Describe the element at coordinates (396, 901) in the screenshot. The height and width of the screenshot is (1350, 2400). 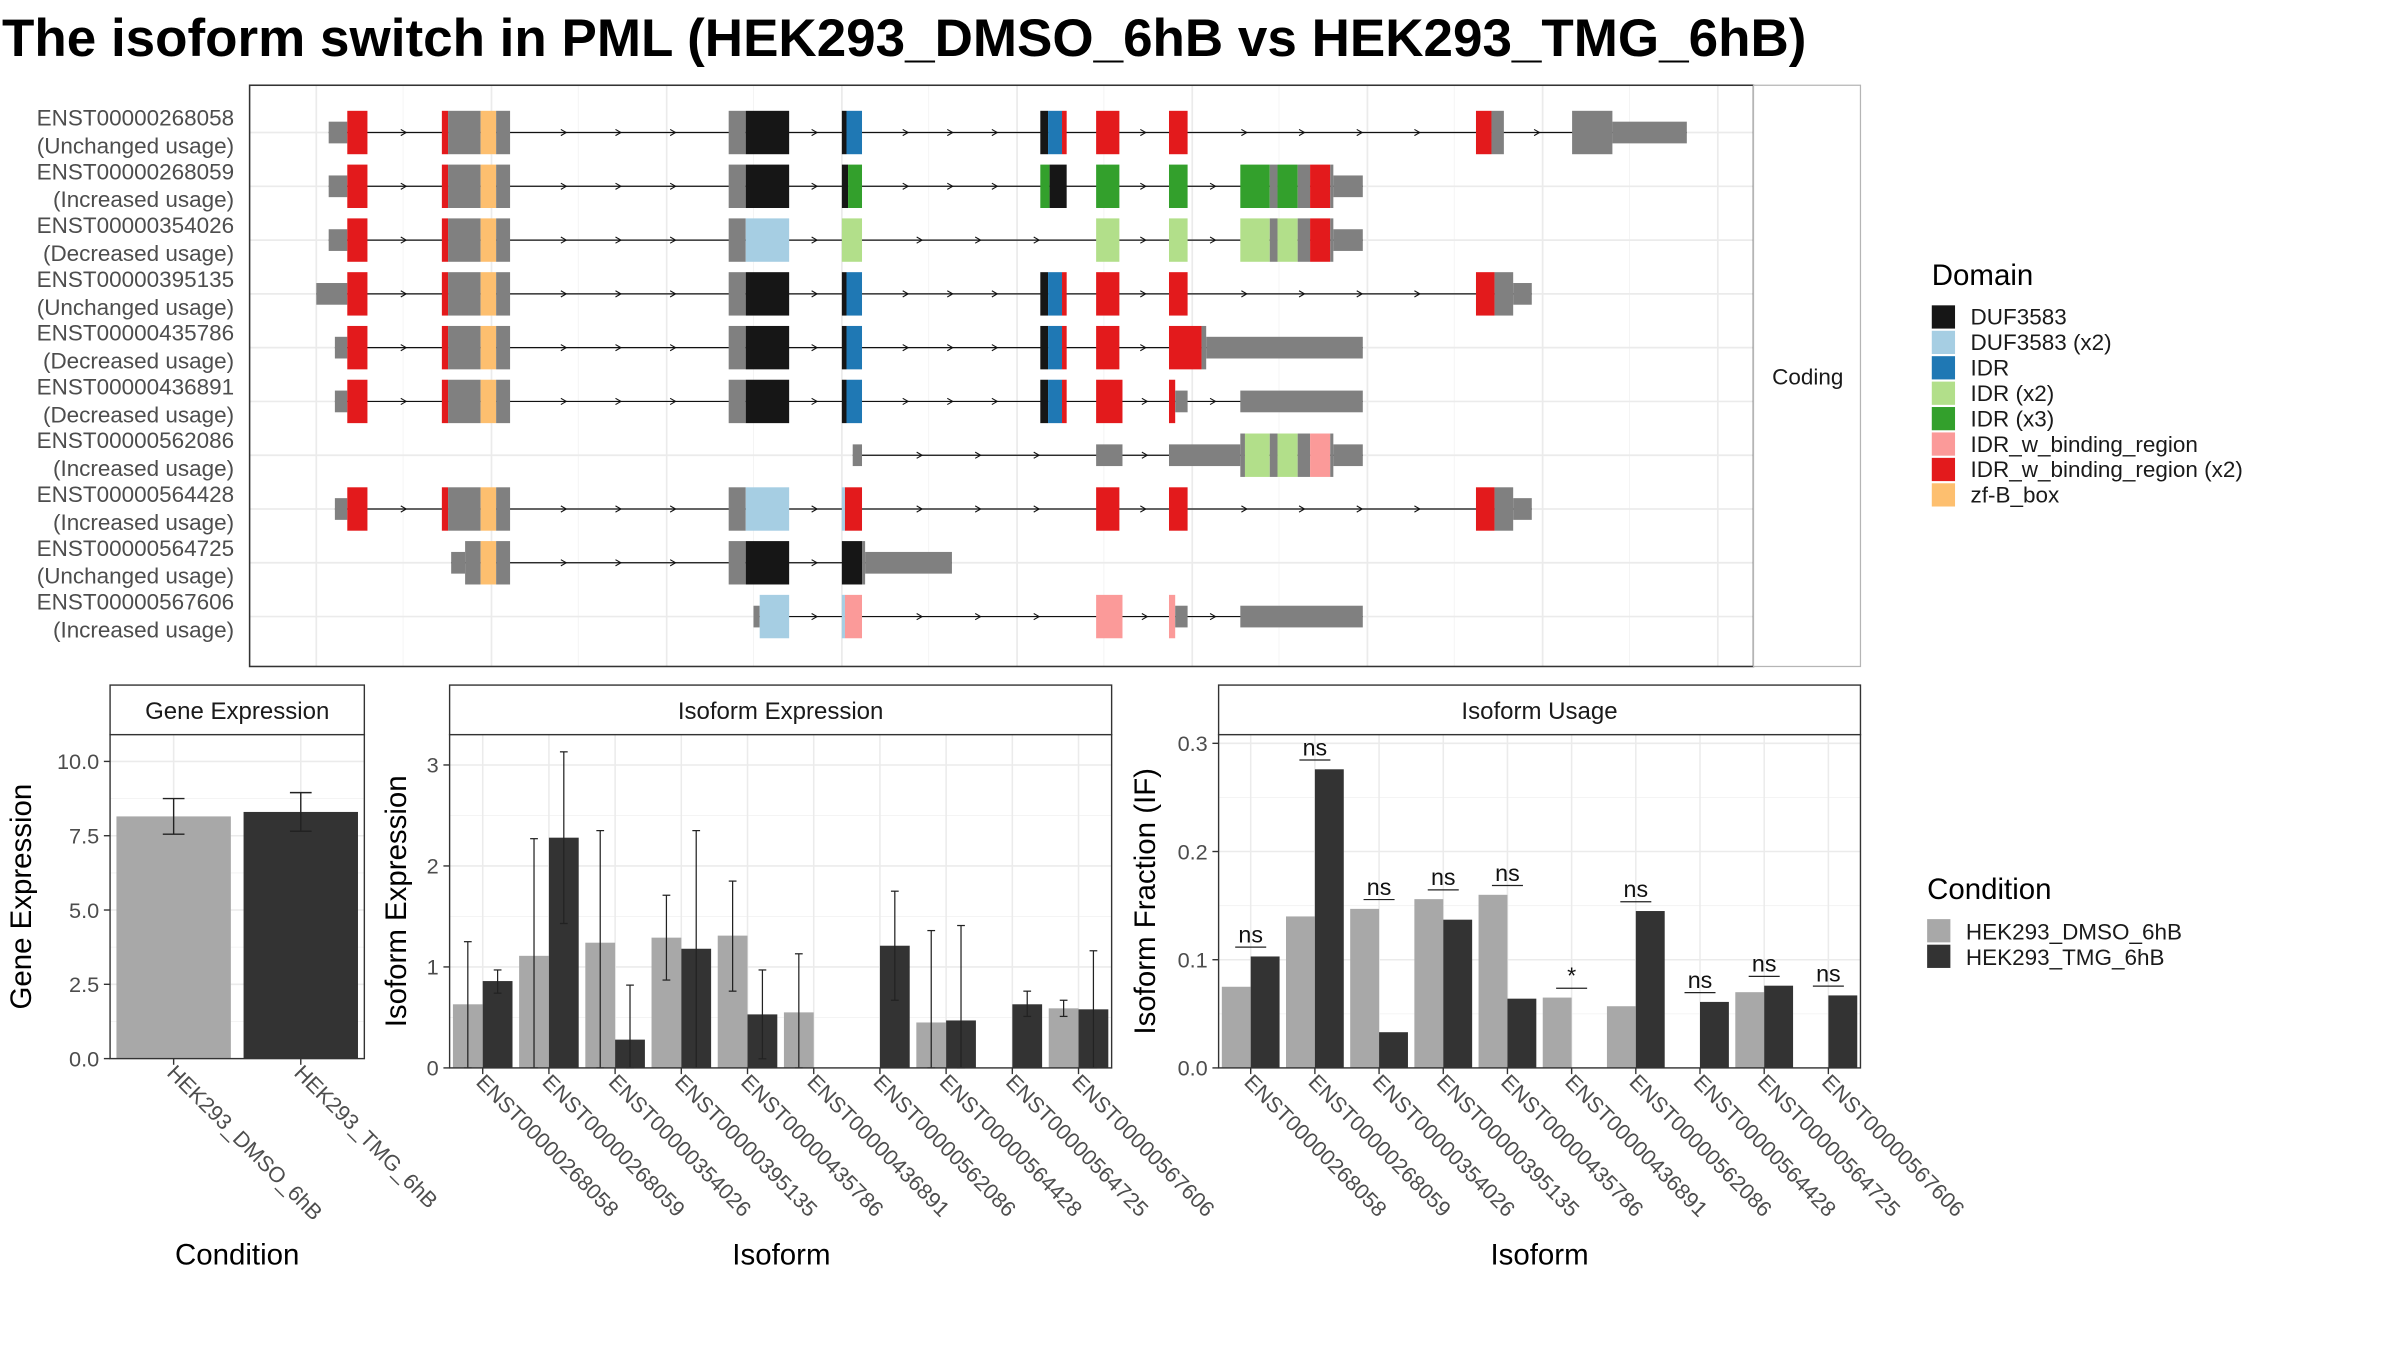
I see `y-axis-title: Isoform Expression` at that location.